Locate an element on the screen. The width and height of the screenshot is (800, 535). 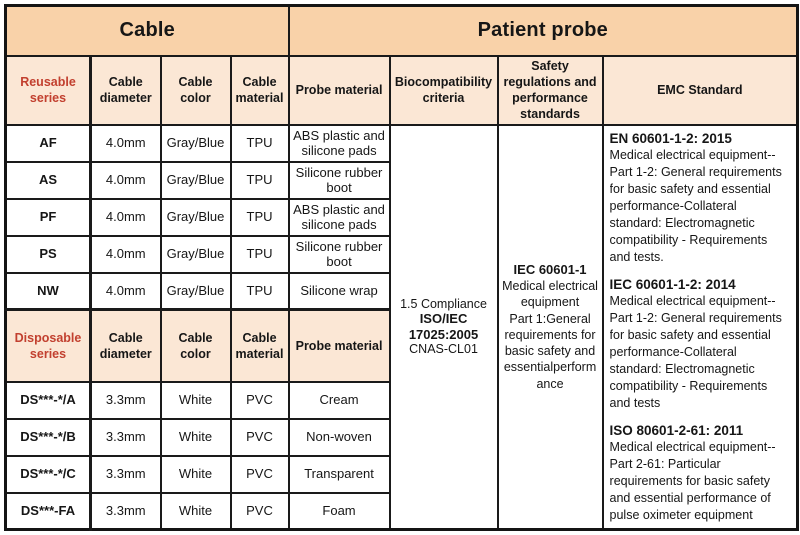
table-row: DS***-*/A 3.3mm White PVC Cream is located at coordinates (401, 400).